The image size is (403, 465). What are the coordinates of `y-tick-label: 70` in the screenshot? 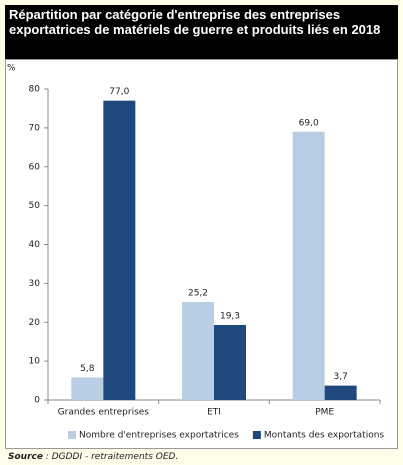 It's located at (35, 128).